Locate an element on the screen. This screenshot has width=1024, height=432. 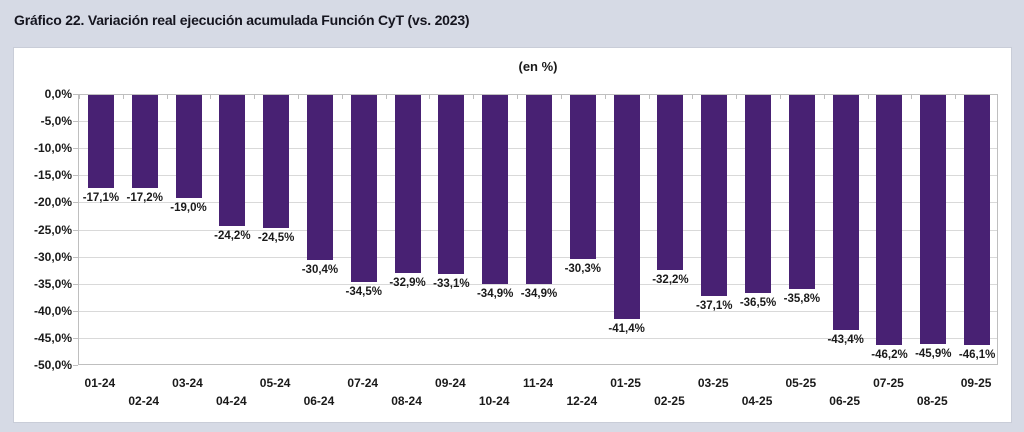
bar-value-label: -33,1% is located at coordinates (451, 284).